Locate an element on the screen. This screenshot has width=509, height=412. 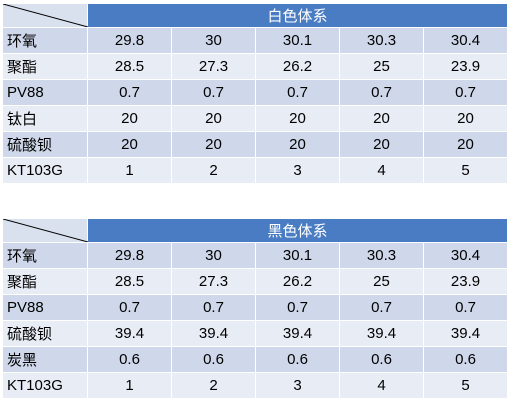
table-row: 硫酸钡 20 20 20 20 20 is located at coordinates (255, 144).